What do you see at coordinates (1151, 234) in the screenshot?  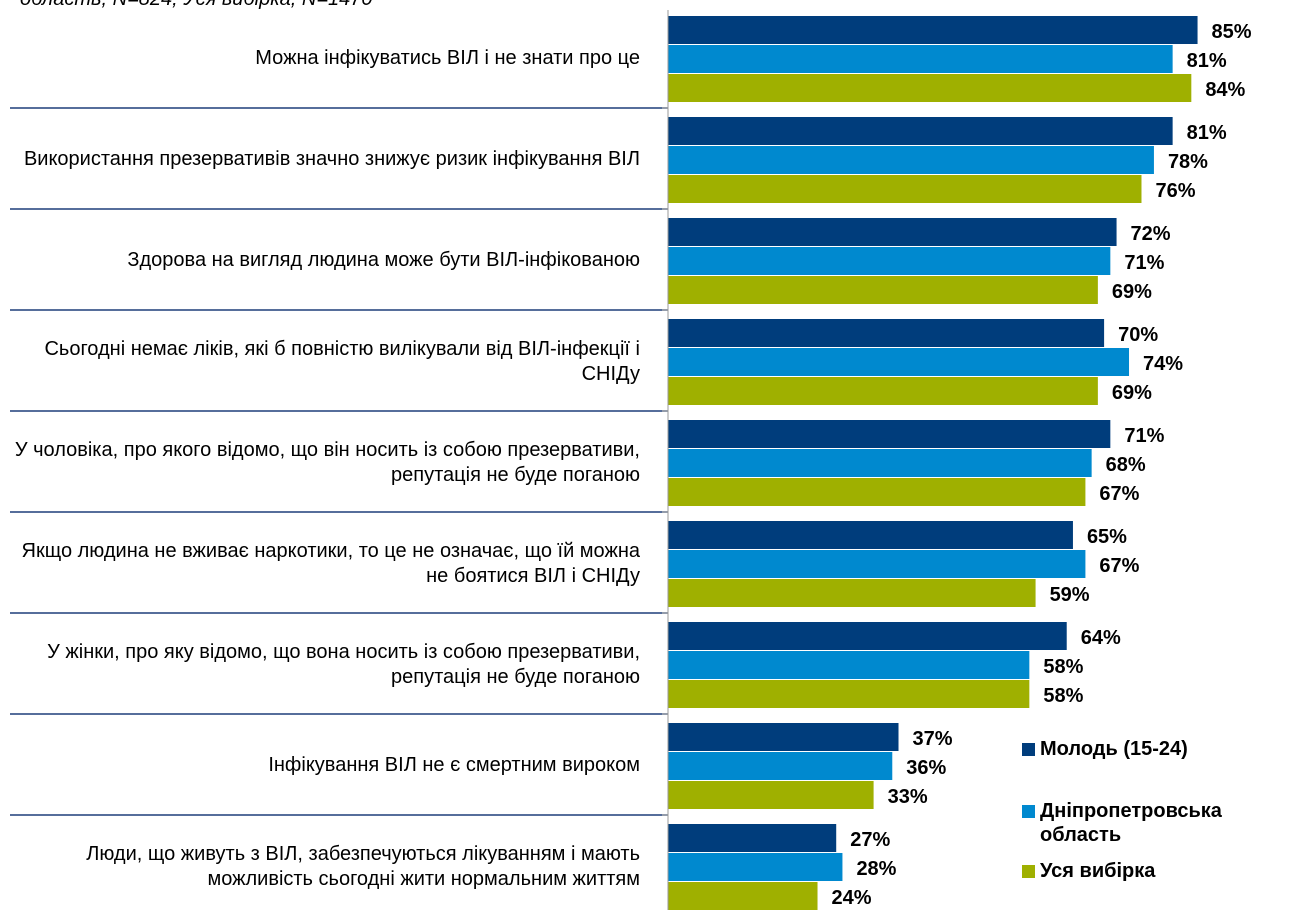 I see `value-label: 72%` at bounding box center [1151, 234].